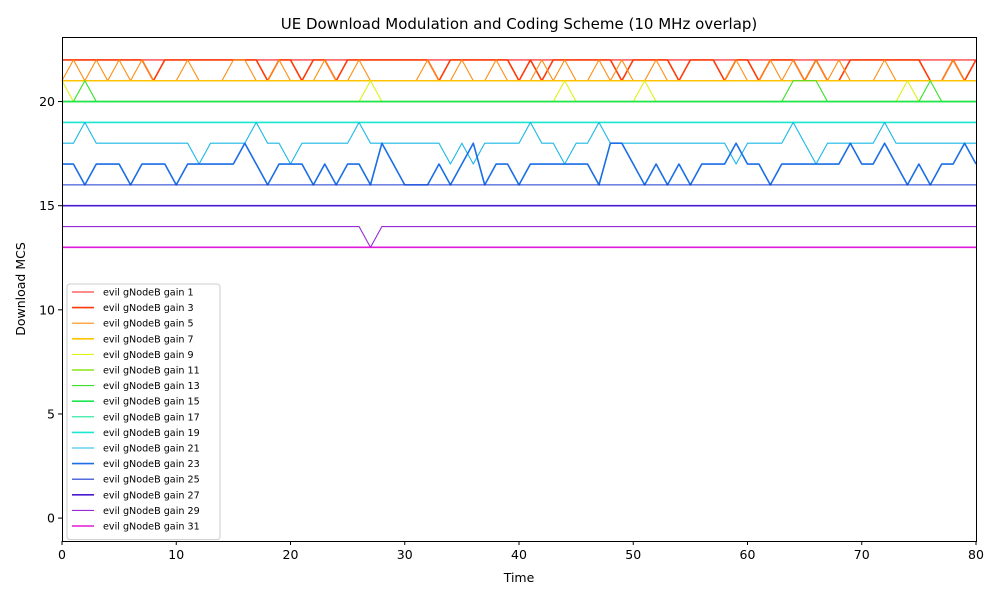  I want to click on legend-entry: evil gNodeB gain 17, so click(151, 417).